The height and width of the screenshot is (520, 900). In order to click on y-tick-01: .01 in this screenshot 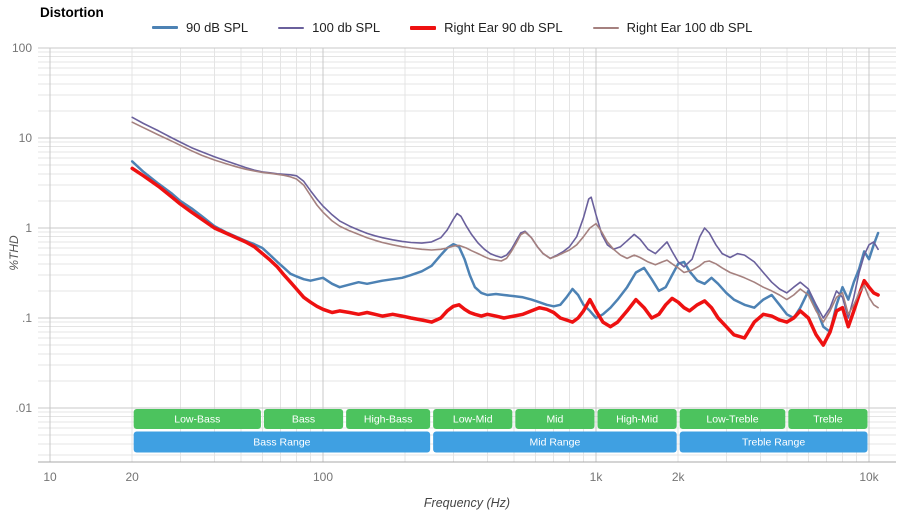, I will do `click(23, 408)`.